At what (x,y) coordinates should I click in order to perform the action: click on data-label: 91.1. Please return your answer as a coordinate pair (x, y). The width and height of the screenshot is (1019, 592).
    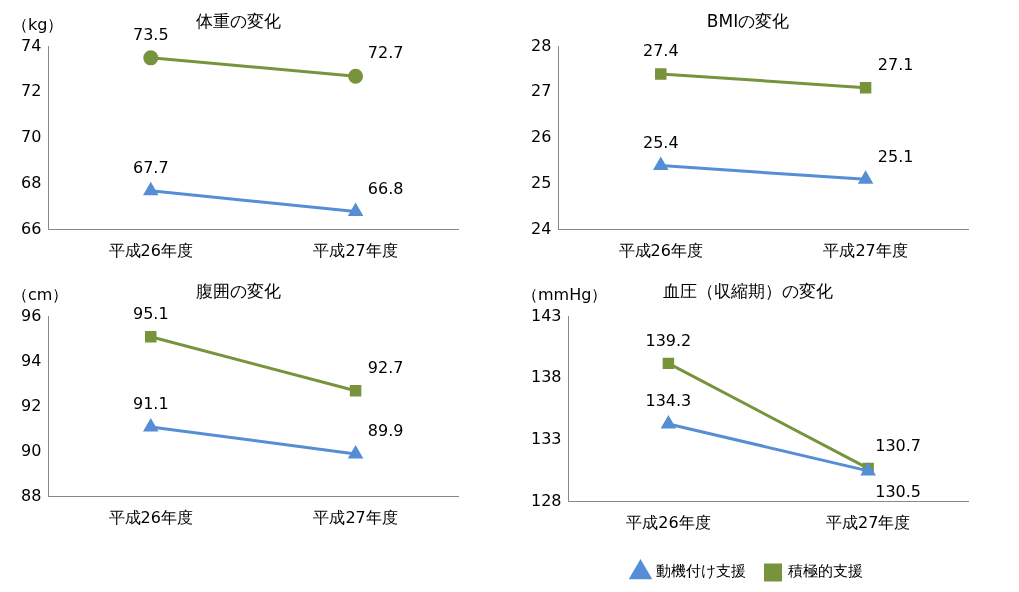
    Looking at the image, I should click on (150, 404).